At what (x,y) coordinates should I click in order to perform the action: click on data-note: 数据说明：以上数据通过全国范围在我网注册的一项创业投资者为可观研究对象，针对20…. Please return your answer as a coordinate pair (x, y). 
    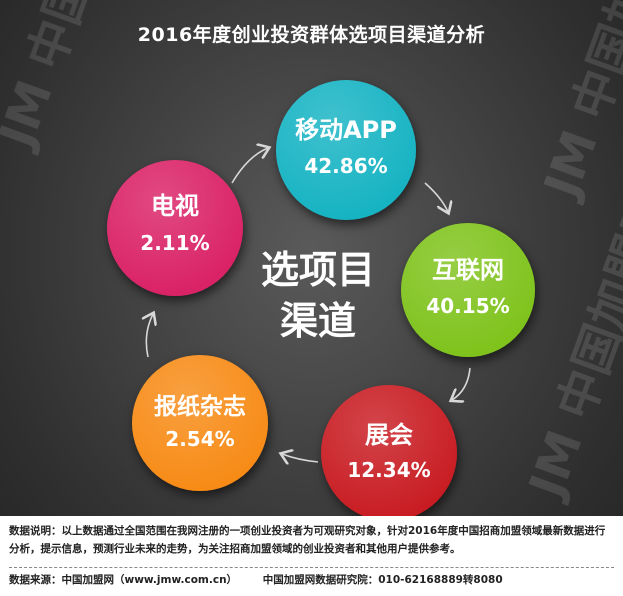
    Looking at the image, I should click on (307, 540).